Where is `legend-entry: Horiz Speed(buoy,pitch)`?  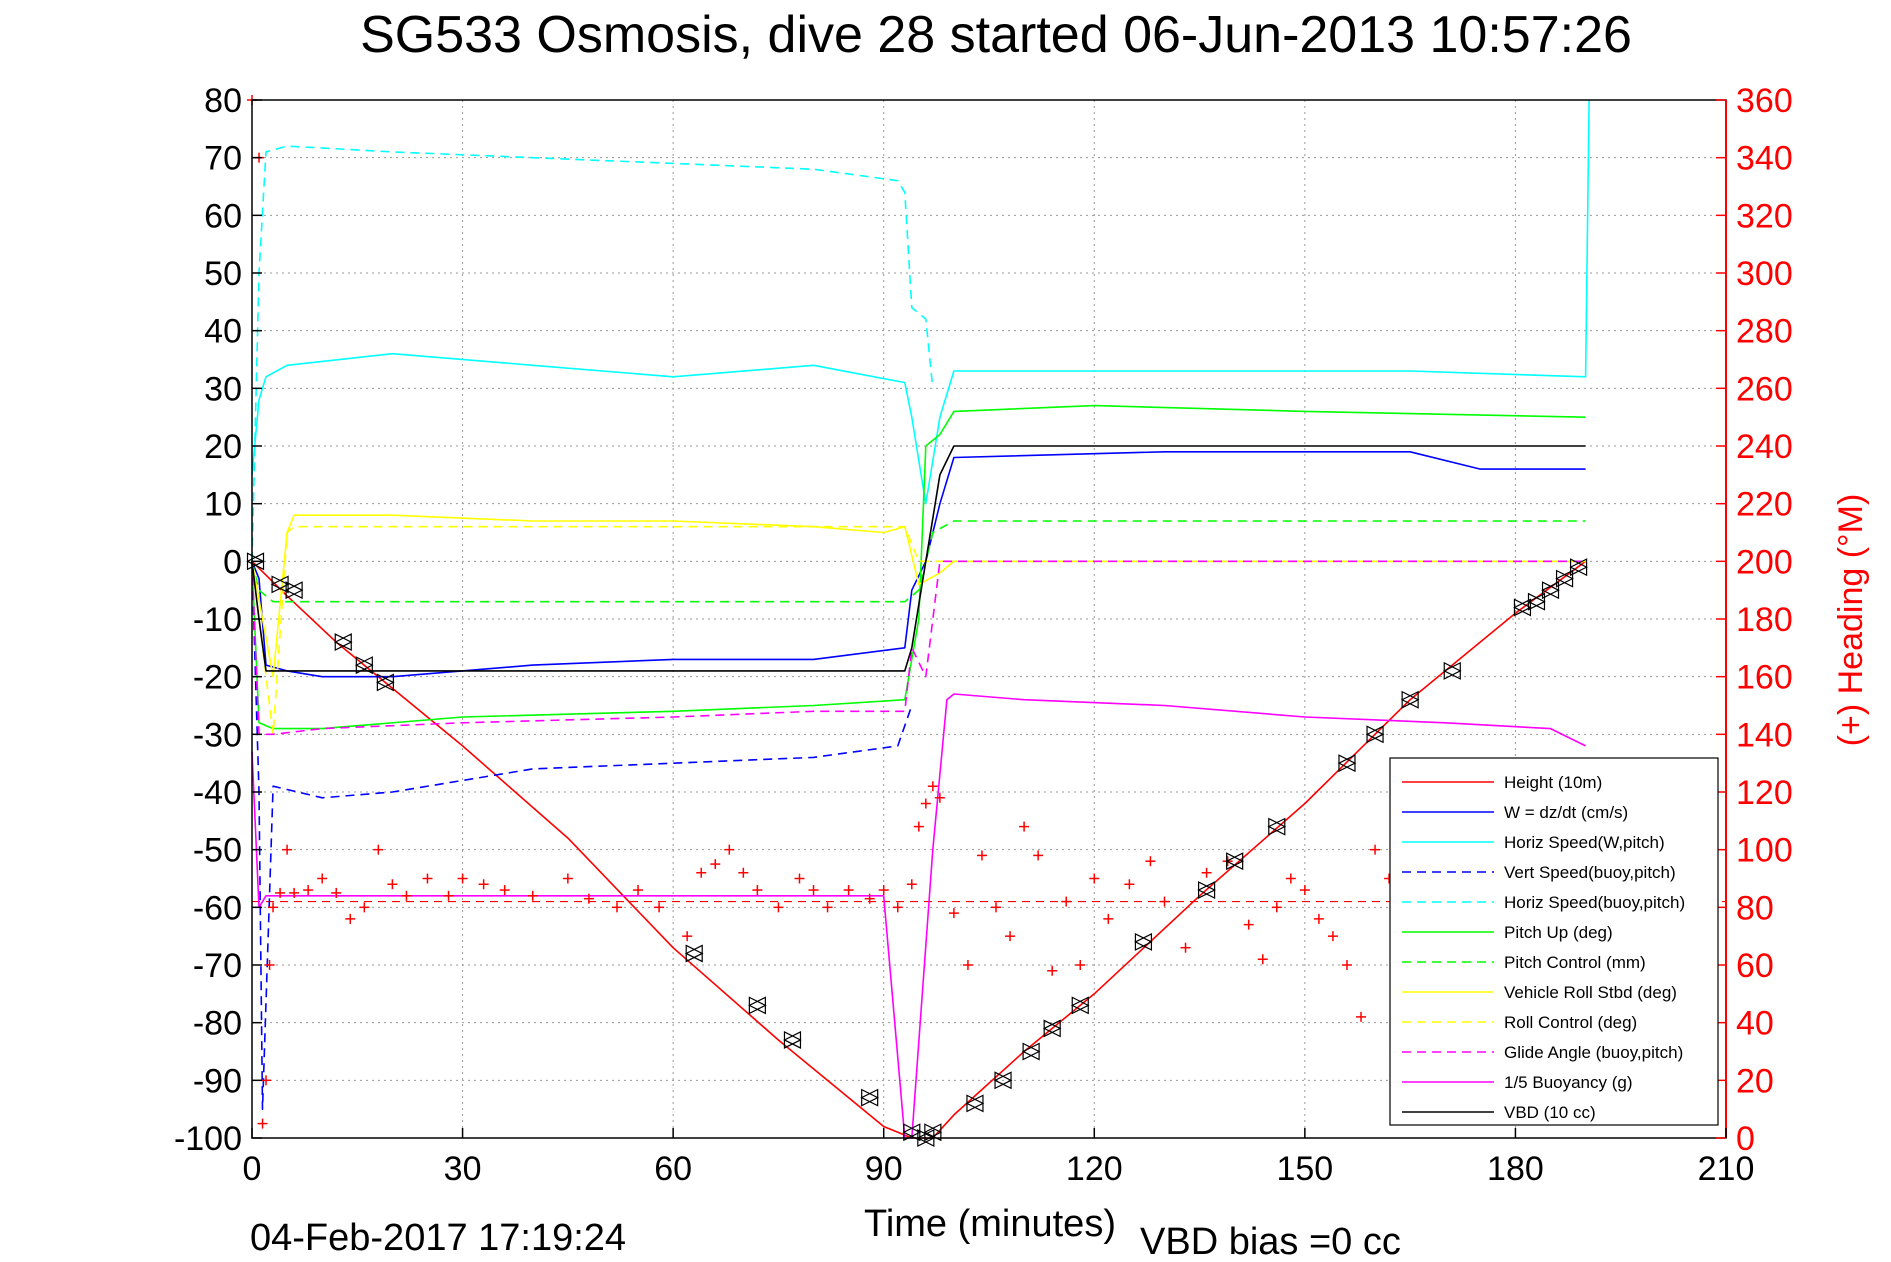
legend-entry: Horiz Speed(buoy,pitch) is located at coordinates (1543, 902).